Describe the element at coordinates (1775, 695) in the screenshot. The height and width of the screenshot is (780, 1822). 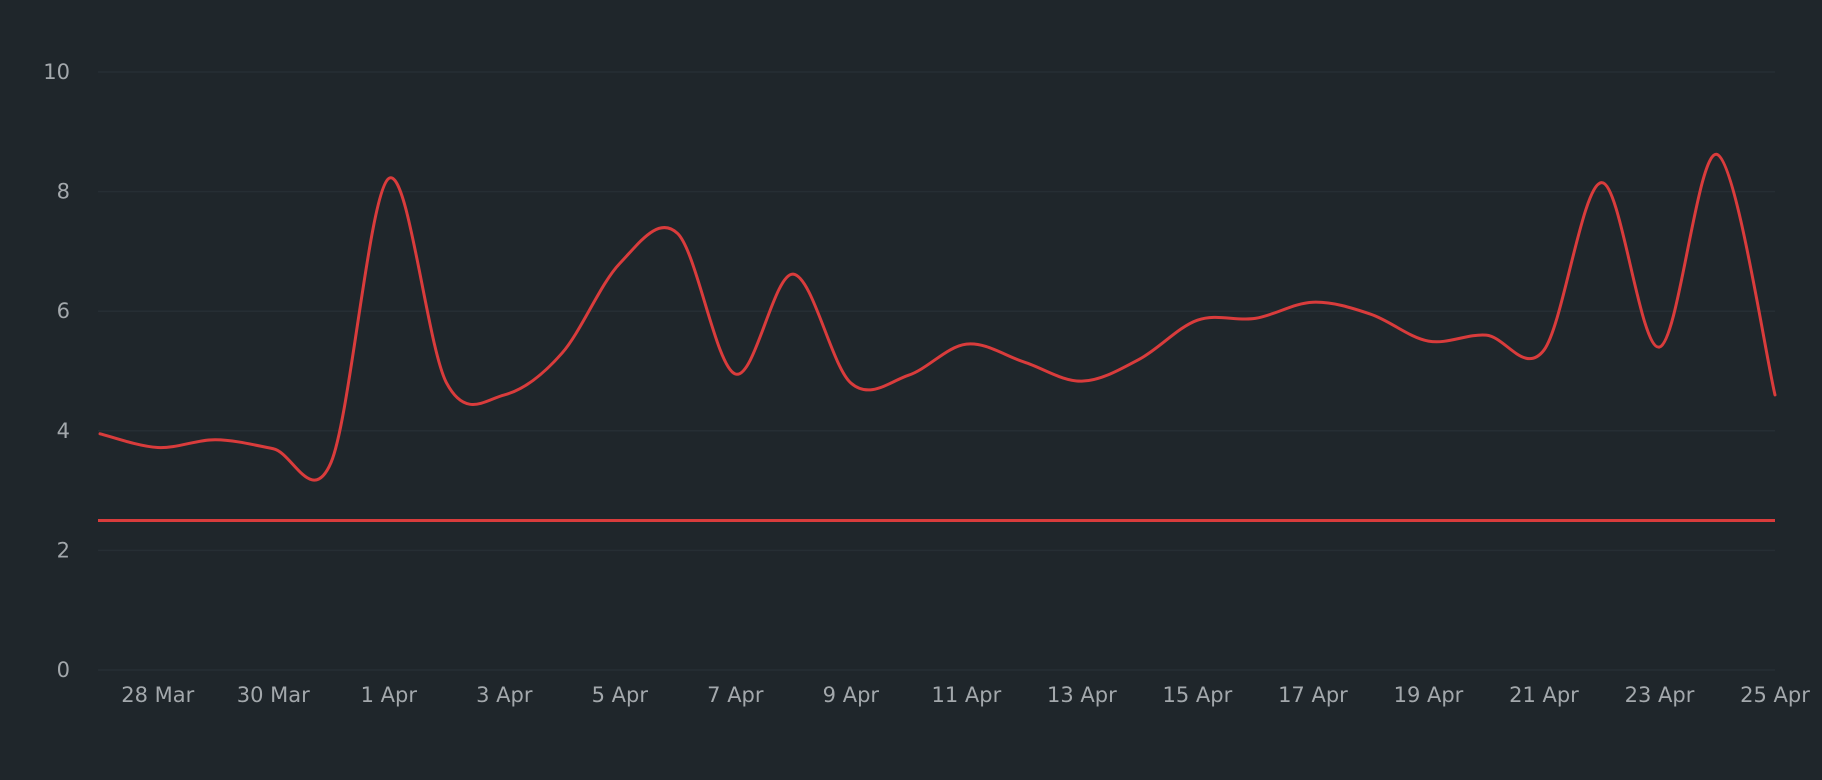
I see `x-tick-label: 25 Apr` at that location.